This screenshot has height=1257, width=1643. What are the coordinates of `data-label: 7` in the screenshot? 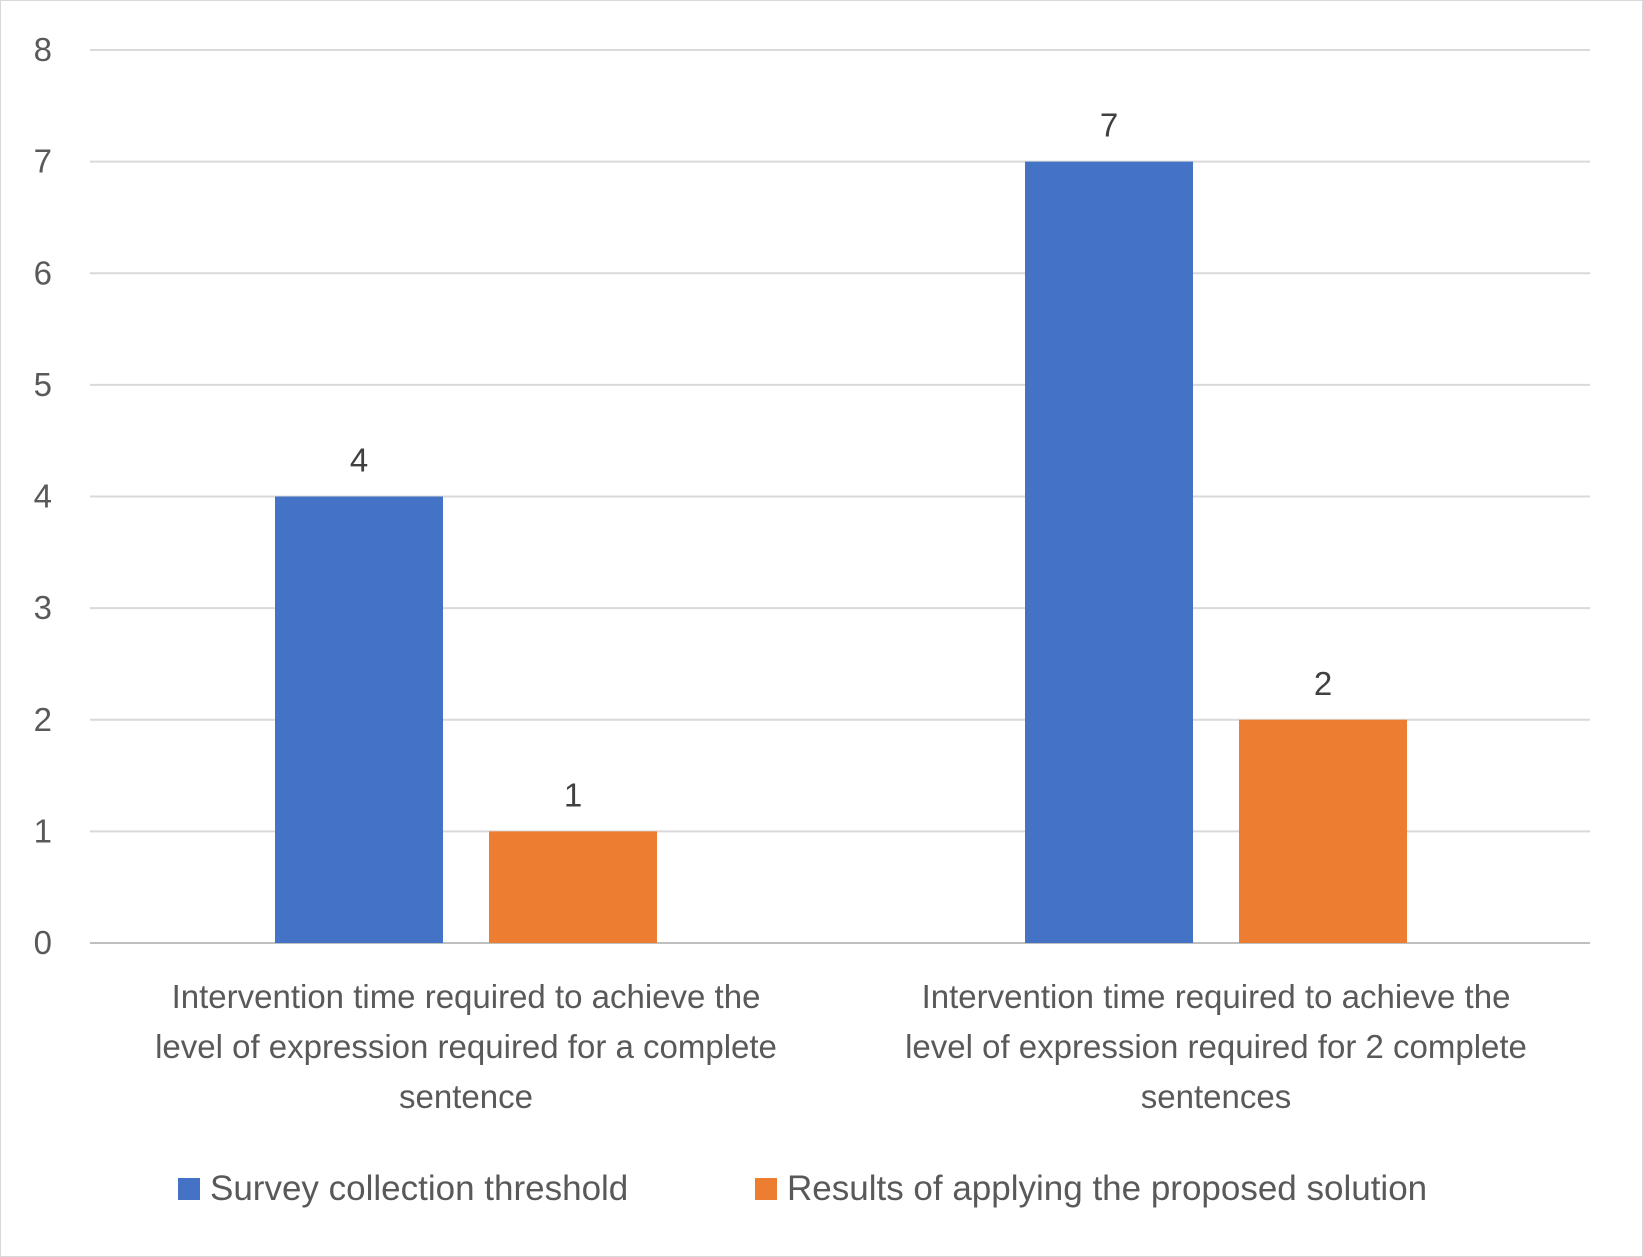 It's located at (1109, 125).